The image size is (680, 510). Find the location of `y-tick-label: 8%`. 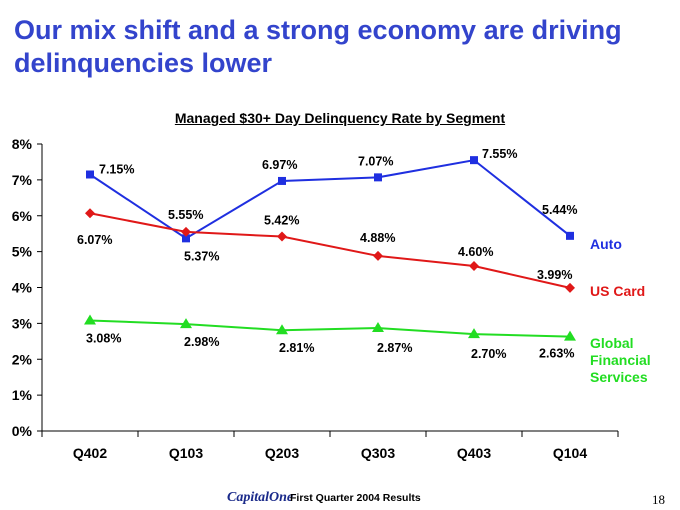

y-tick-label: 8% is located at coordinates (22, 144).